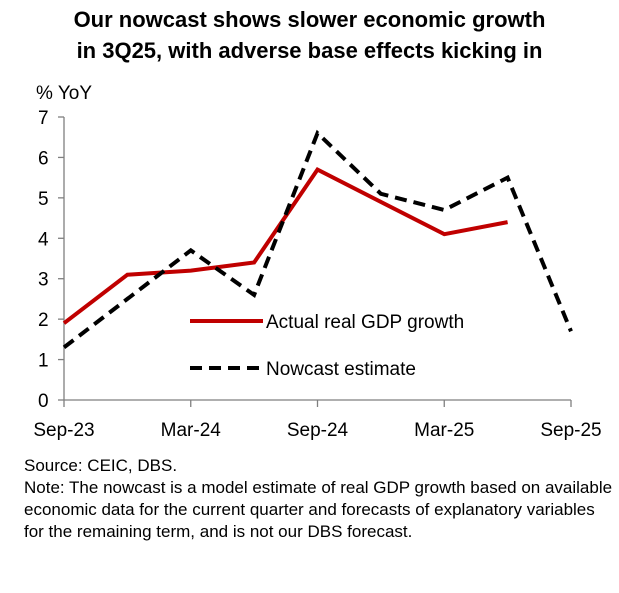 The width and height of the screenshot is (619, 593). I want to click on legend-nowcast-label: Nowcast estimate, so click(341, 369).